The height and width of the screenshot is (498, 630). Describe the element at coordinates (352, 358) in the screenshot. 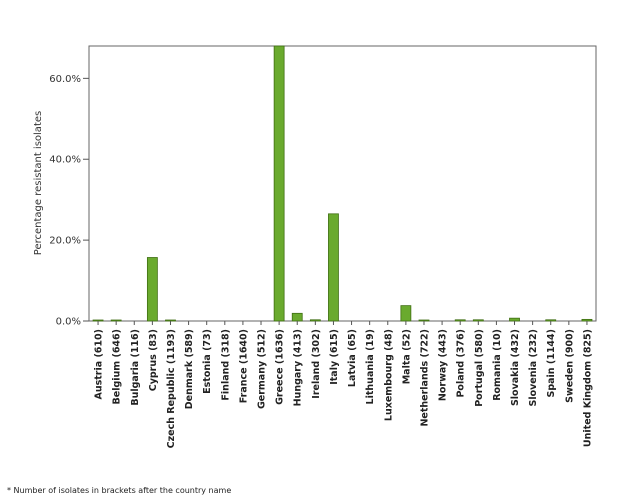

I see `x-category-label: Latvia (65)` at that location.